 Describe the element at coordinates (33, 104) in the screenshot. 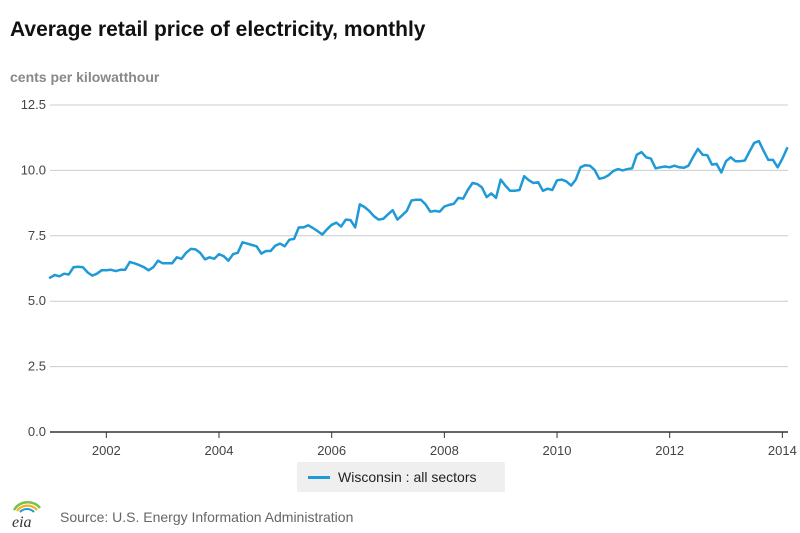

I see `y-tick-label: 12.5` at that location.